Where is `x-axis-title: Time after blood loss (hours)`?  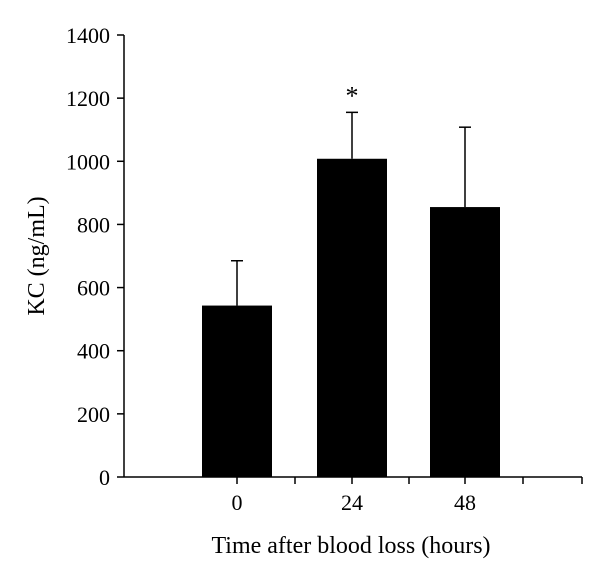 x-axis-title: Time after blood loss (hours) is located at coordinates (350, 546).